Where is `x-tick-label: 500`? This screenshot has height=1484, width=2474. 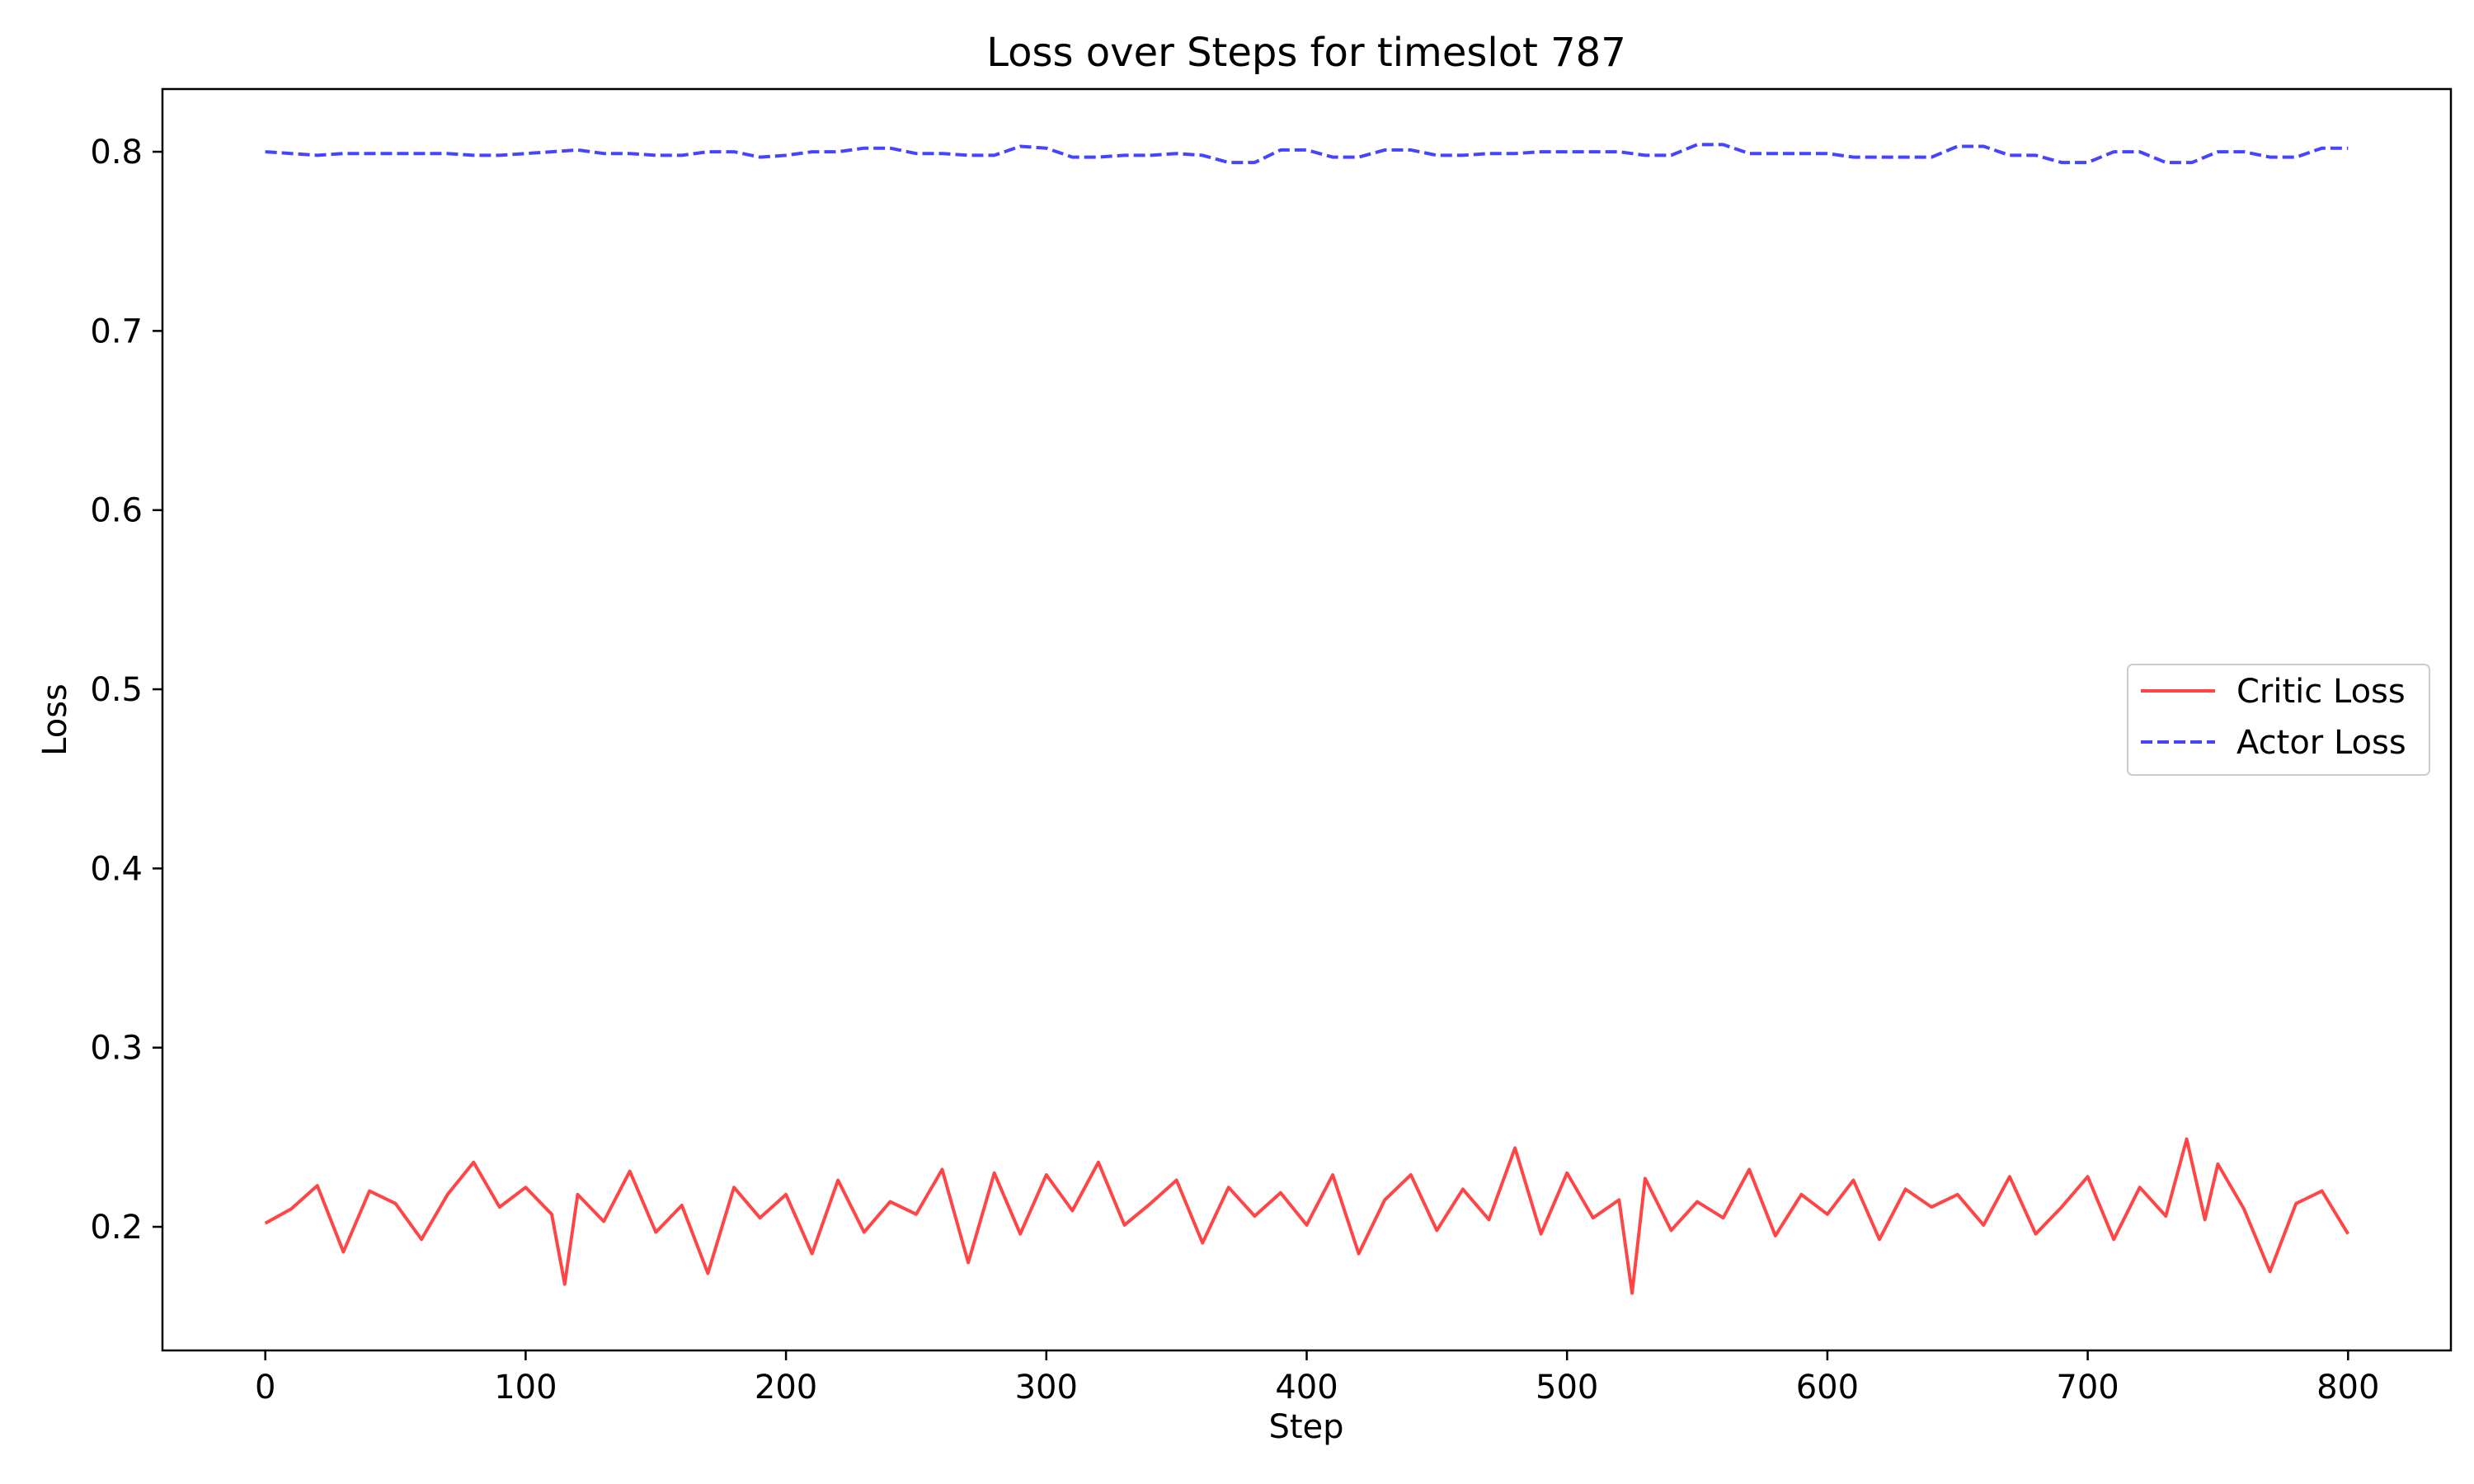
x-tick-label: 500 is located at coordinates (1567, 1388).